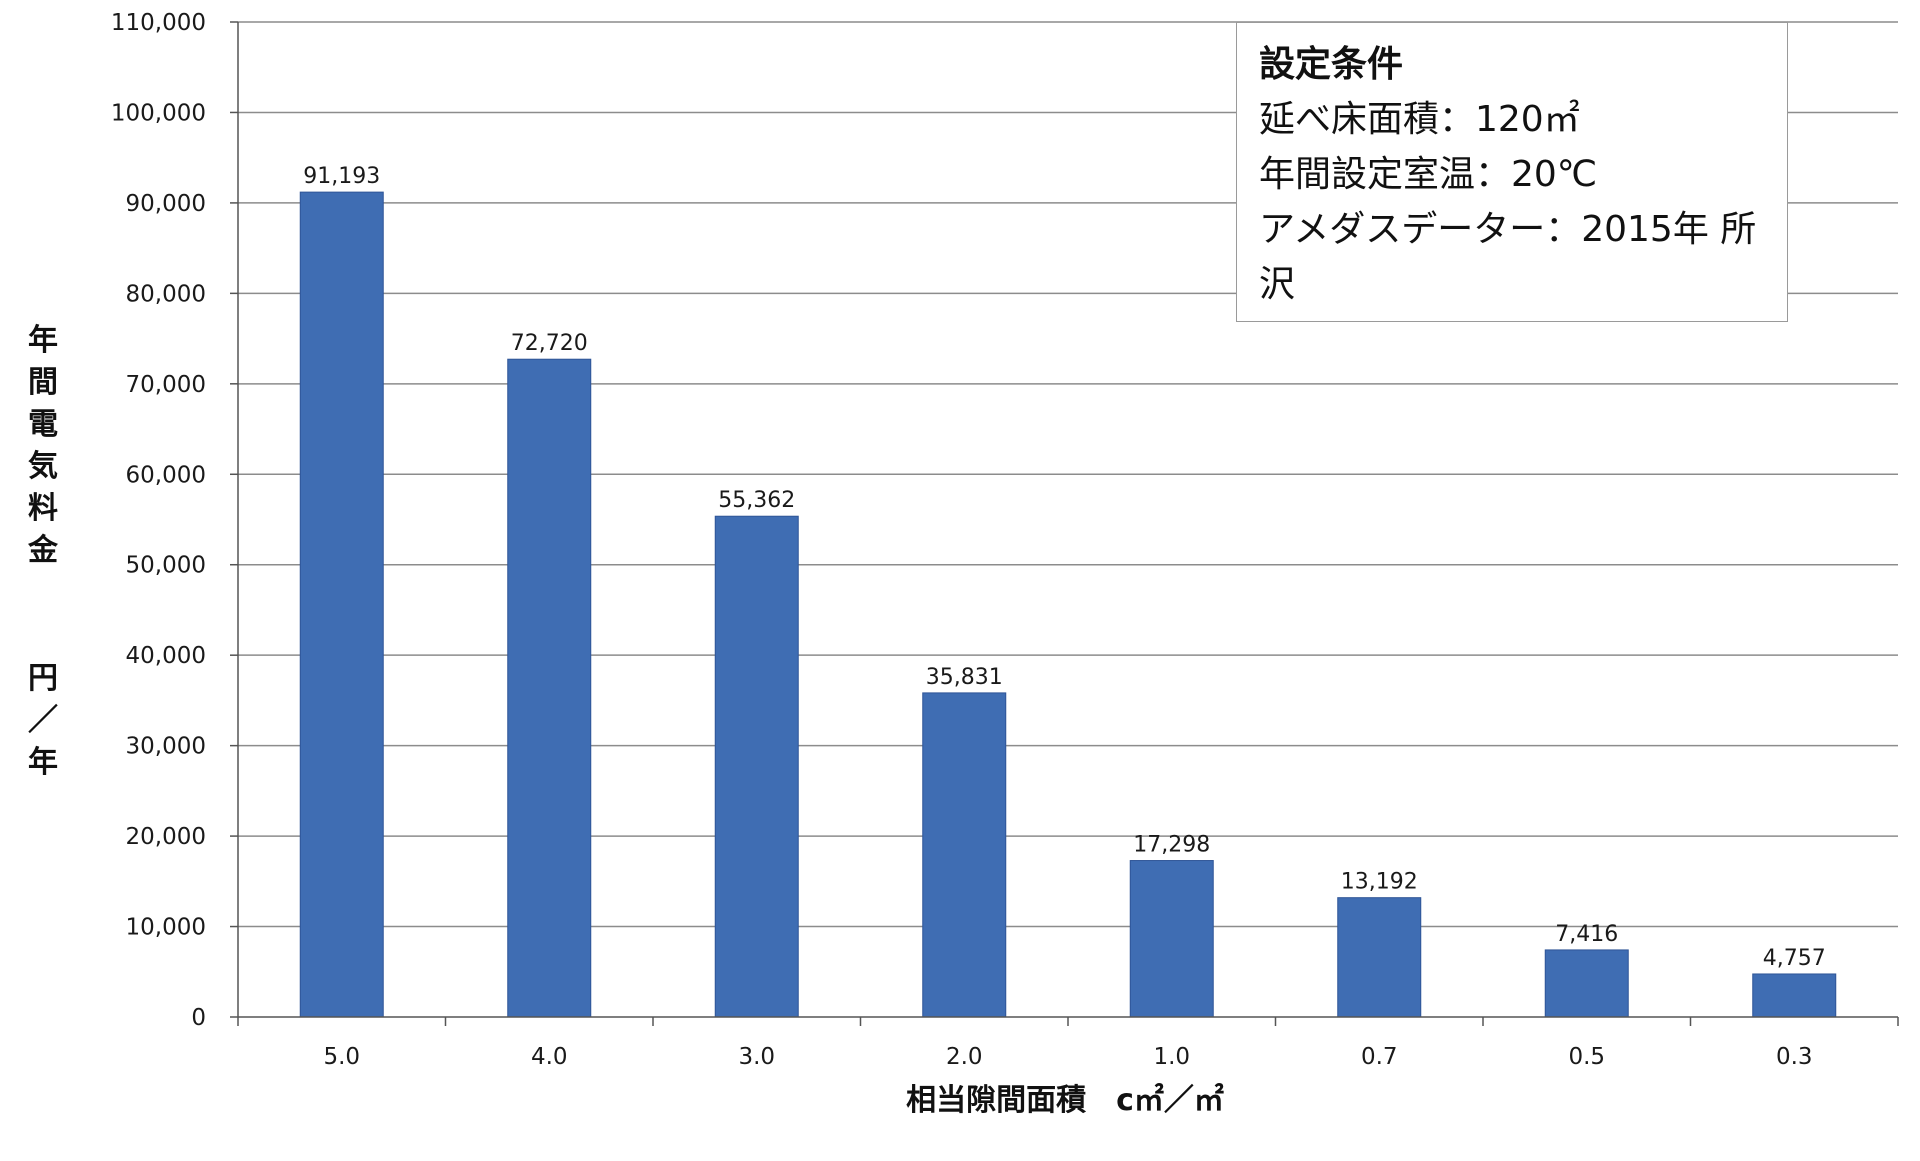 Image resolution: width=1920 pixels, height=1161 pixels. Describe the element at coordinates (1419, 119) in the screenshot. I see `condition-floor-area: 延べ床面積：120㎡` at that location.